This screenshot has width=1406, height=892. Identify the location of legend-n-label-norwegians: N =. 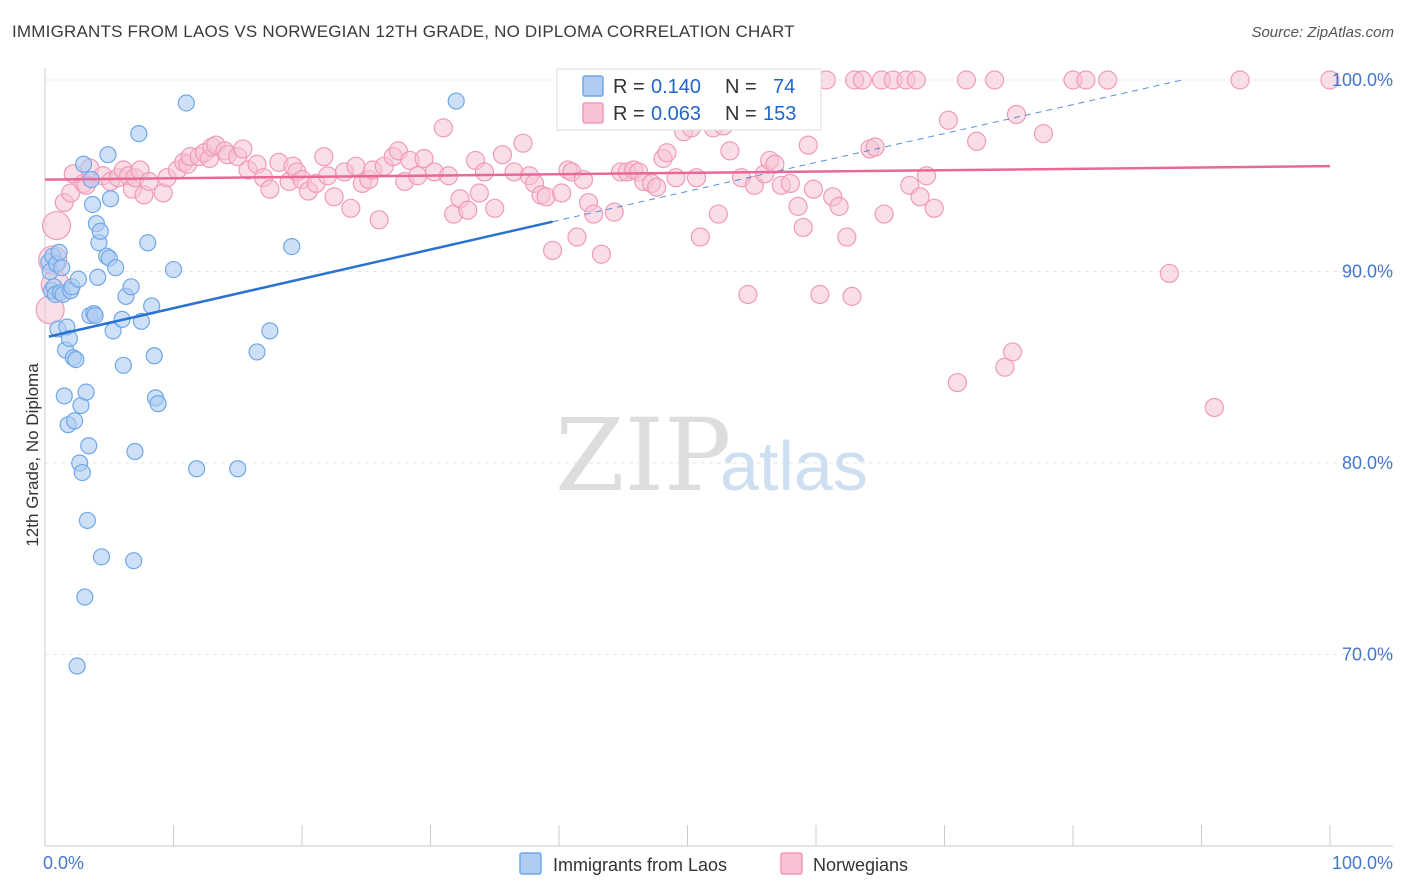
(741, 114).